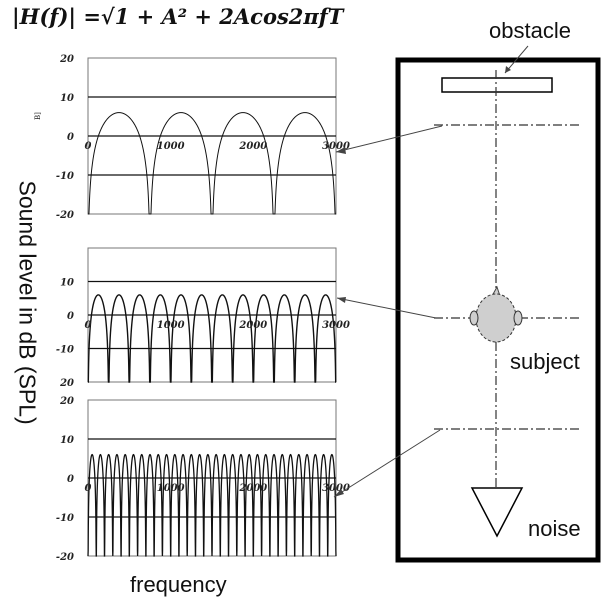  What do you see at coordinates (497, 85) in the screenshot?
I see `obstacle-shape` at bounding box center [497, 85].